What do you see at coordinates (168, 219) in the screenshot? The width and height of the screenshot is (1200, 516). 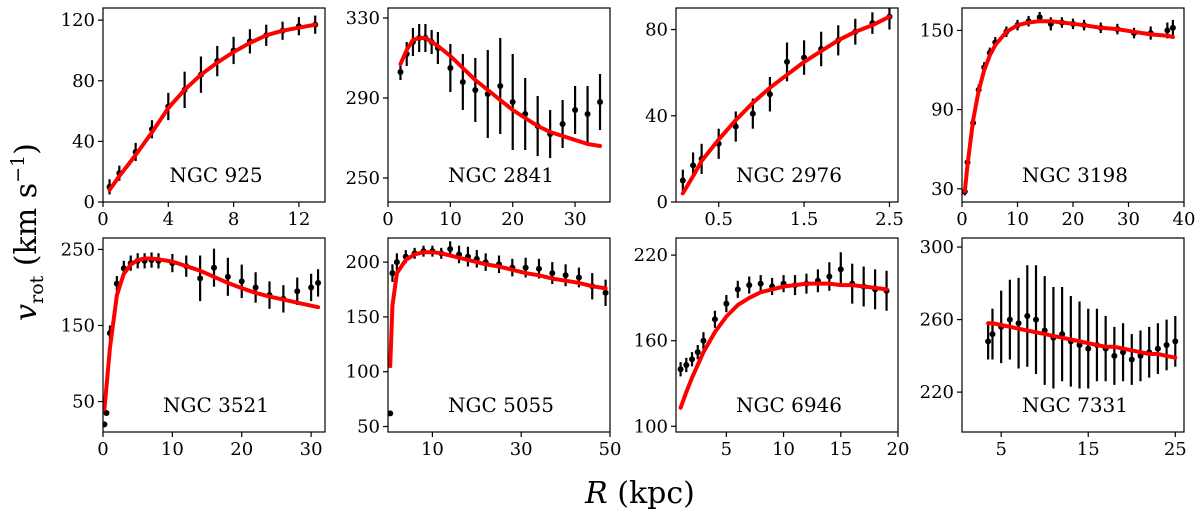 I see `x-tick-label: 4` at bounding box center [168, 219].